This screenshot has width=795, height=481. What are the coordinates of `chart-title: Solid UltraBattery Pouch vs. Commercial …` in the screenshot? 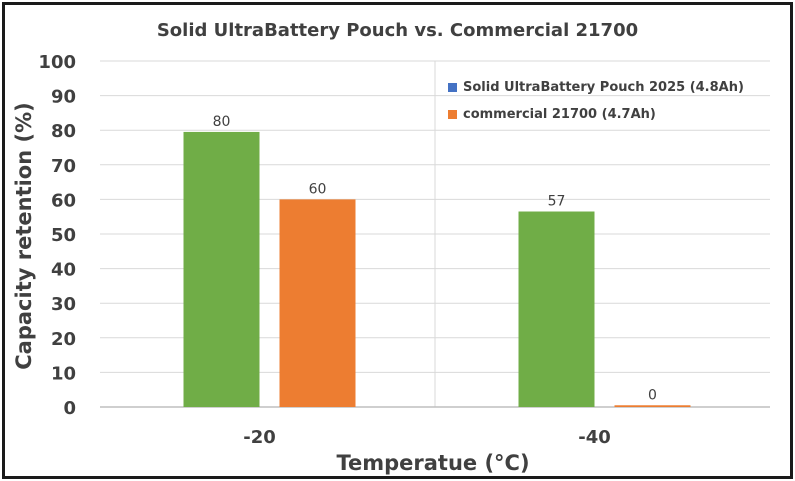 It's located at (397, 30).